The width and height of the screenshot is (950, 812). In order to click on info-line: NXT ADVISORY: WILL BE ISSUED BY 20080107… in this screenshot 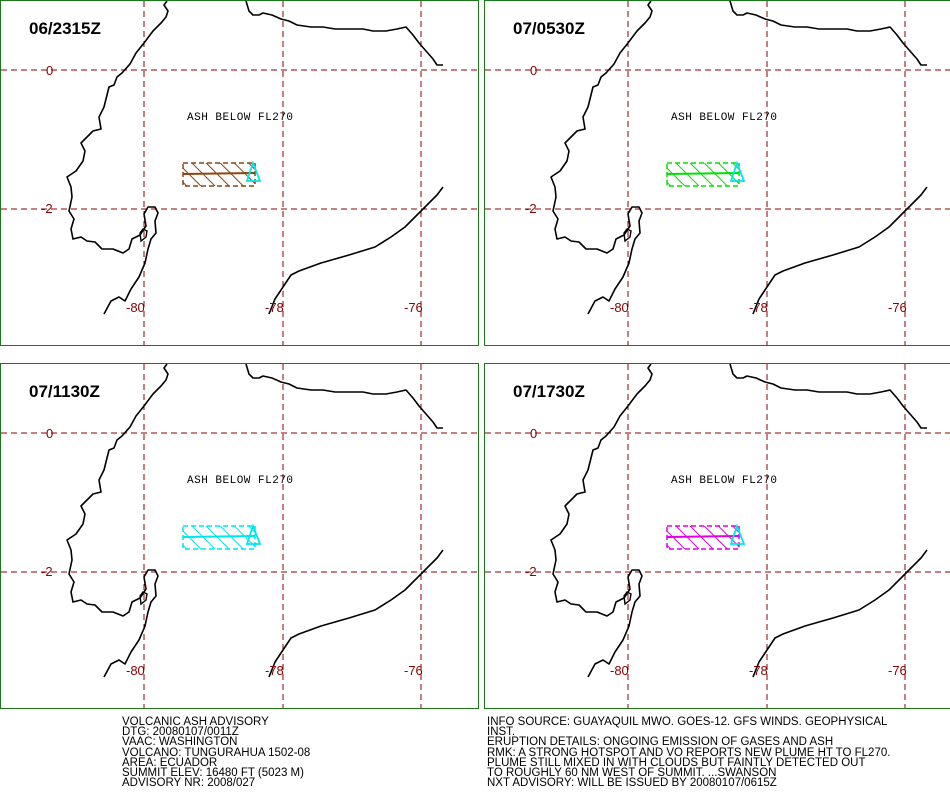, I will do `click(632, 783)`.